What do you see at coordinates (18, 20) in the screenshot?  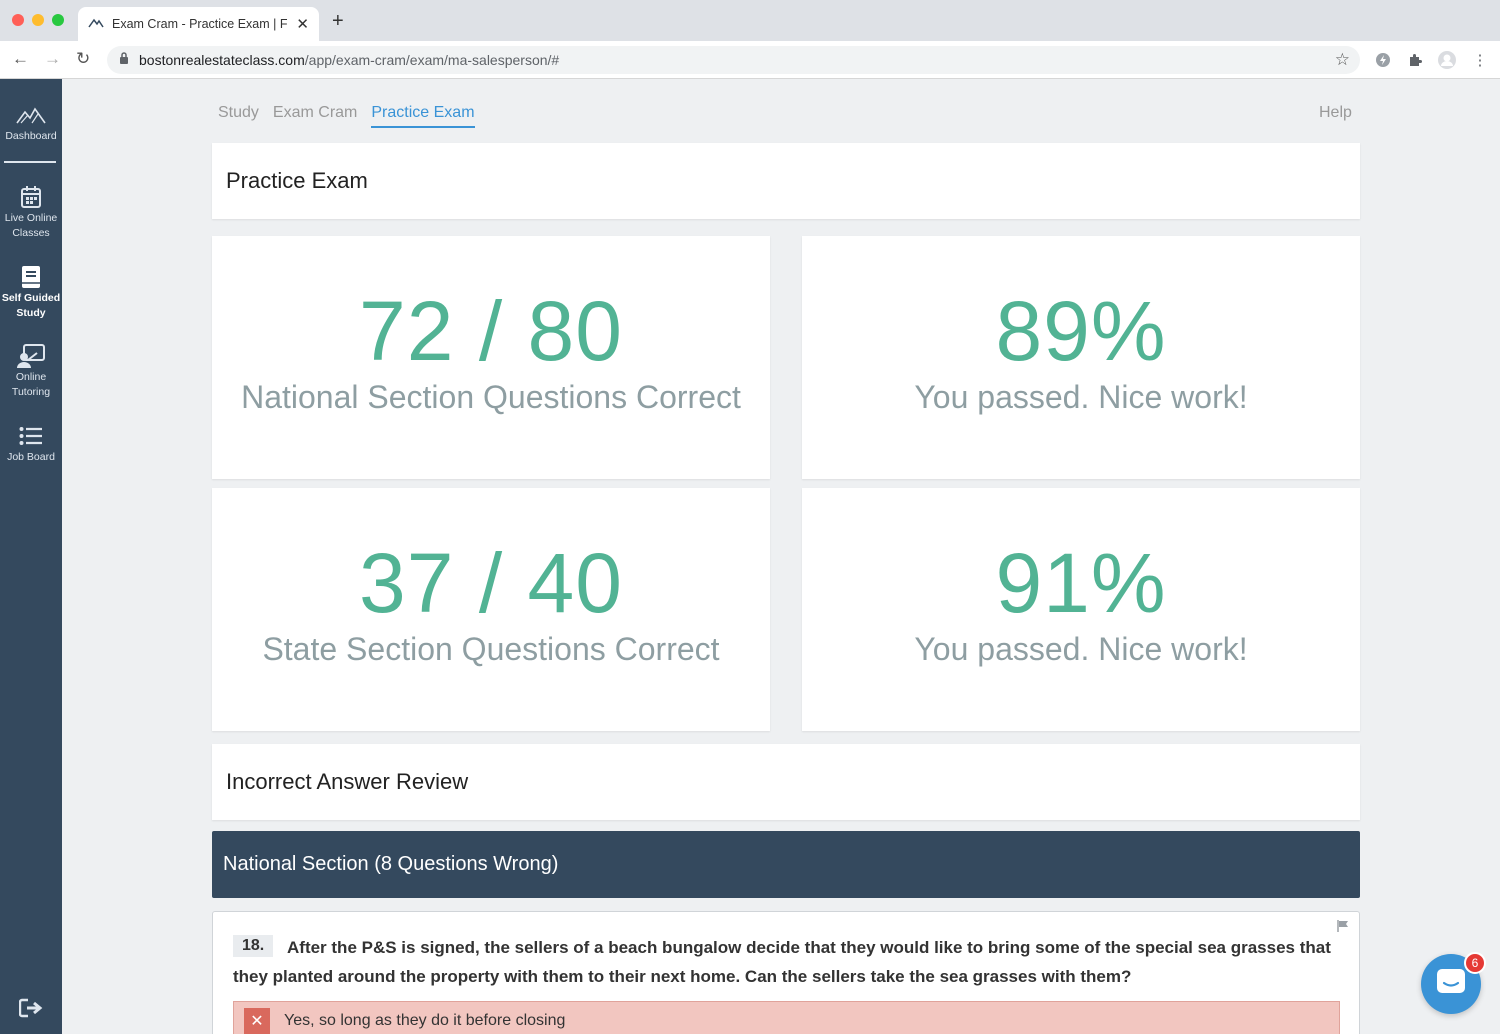 I see `window-close-button` at bounding box center [18, 20].